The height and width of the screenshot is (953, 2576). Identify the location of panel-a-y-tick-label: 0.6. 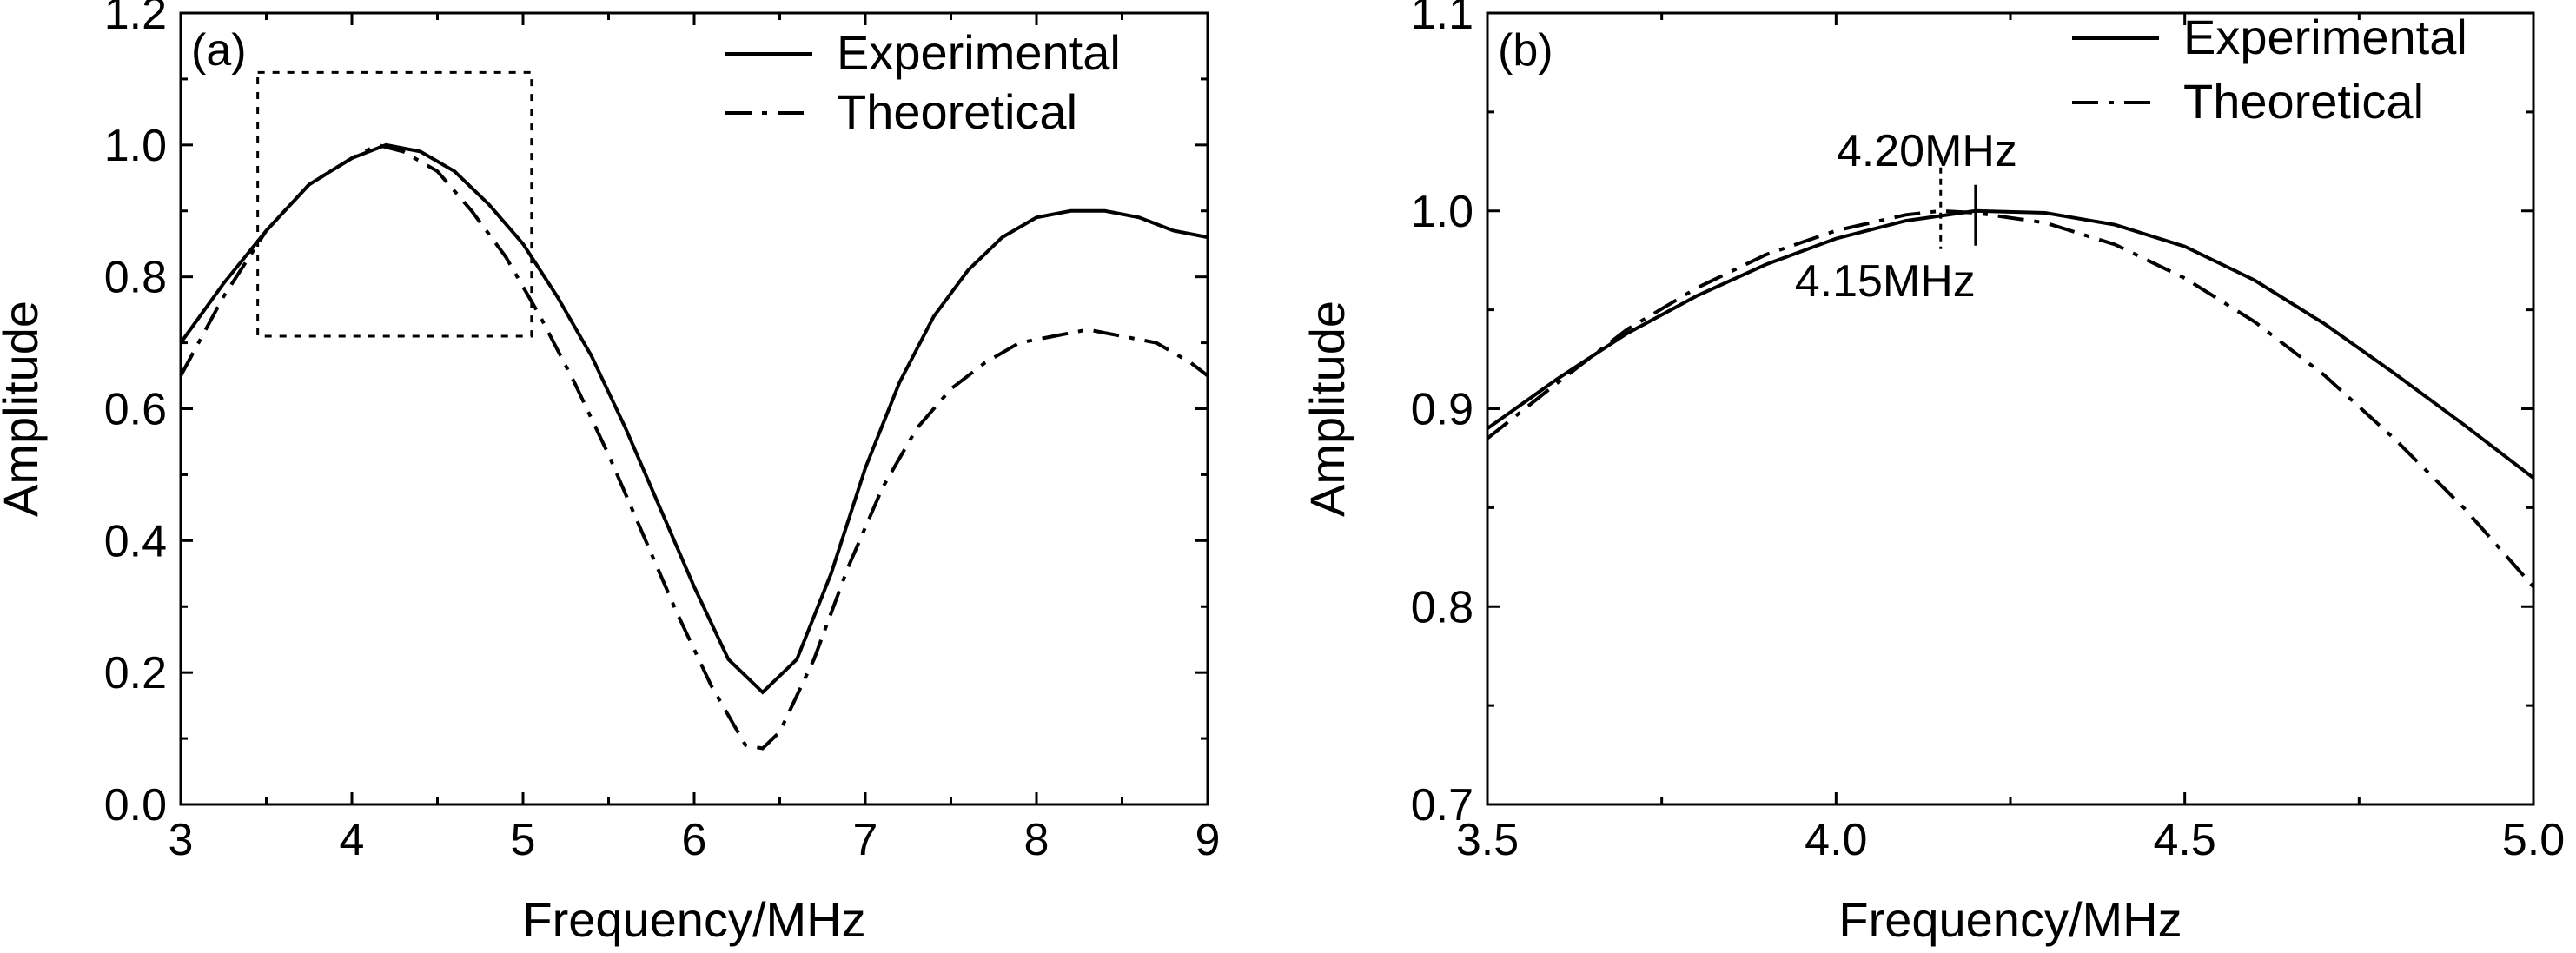
(135, 410).